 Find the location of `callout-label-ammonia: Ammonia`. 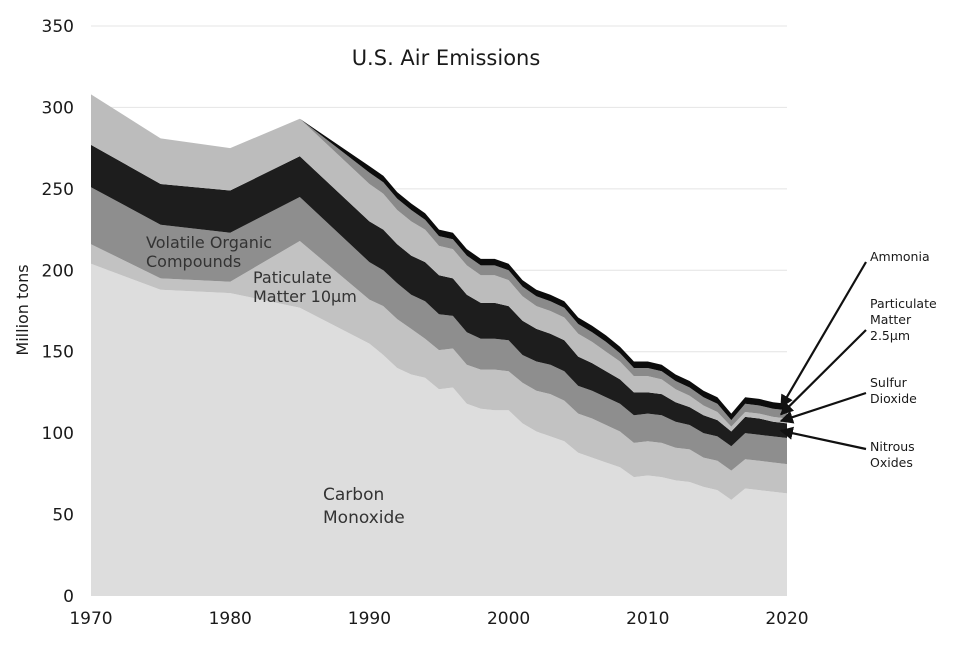

callout-label-ammonia: Ammonia is located at coordinates (900, 256).